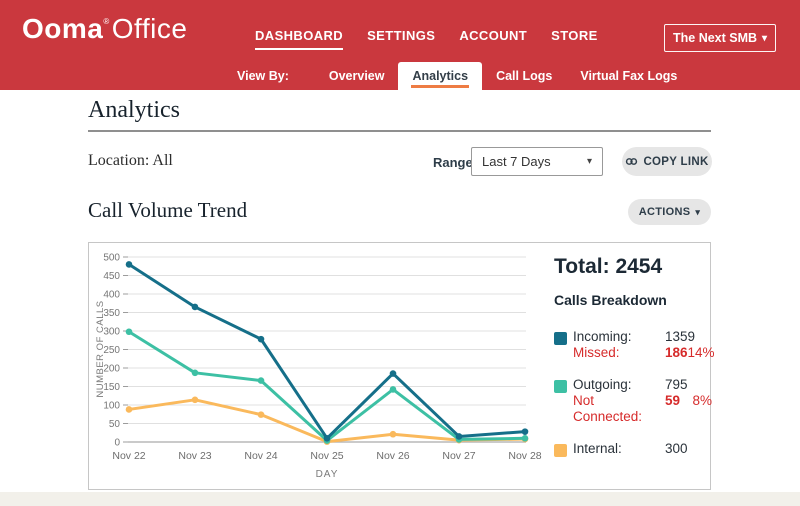  Describe the element at coordinates (299, 39) in the screenshot. I see `nav-item-dashboard: DASHBOARD` at that location.